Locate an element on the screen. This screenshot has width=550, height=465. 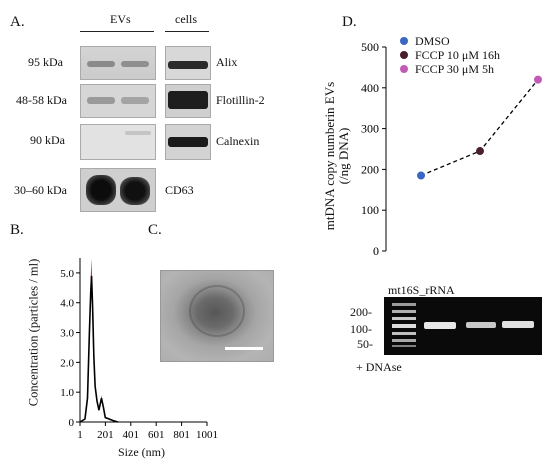
mw-label-calnexin: 90 kDa is located at coordinates (47, 140).